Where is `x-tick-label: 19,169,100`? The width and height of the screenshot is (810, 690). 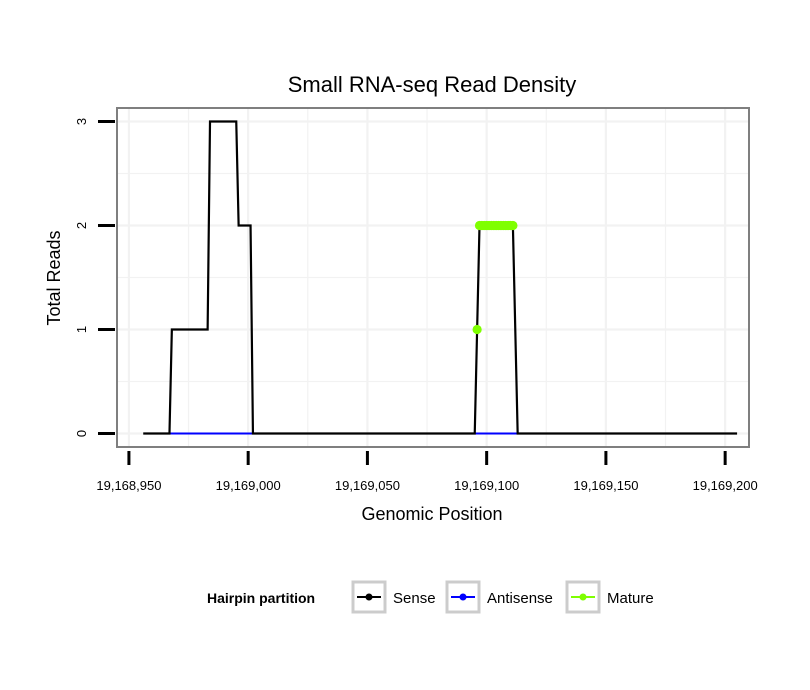
x-tick-label: 19,169,100 is located at coordinates (486, 485).